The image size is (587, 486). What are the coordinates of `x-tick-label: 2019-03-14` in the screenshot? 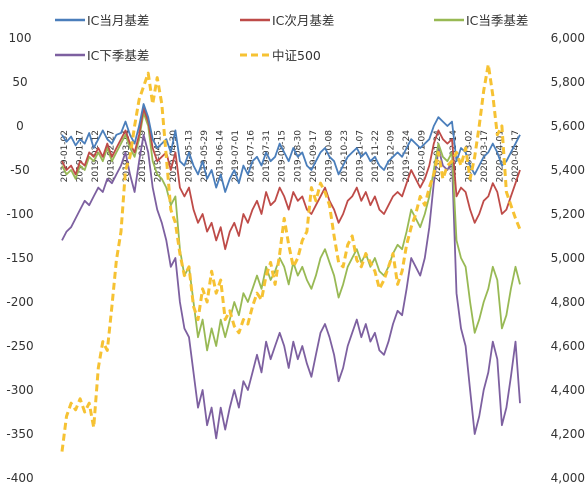 It's located at (127, 156).